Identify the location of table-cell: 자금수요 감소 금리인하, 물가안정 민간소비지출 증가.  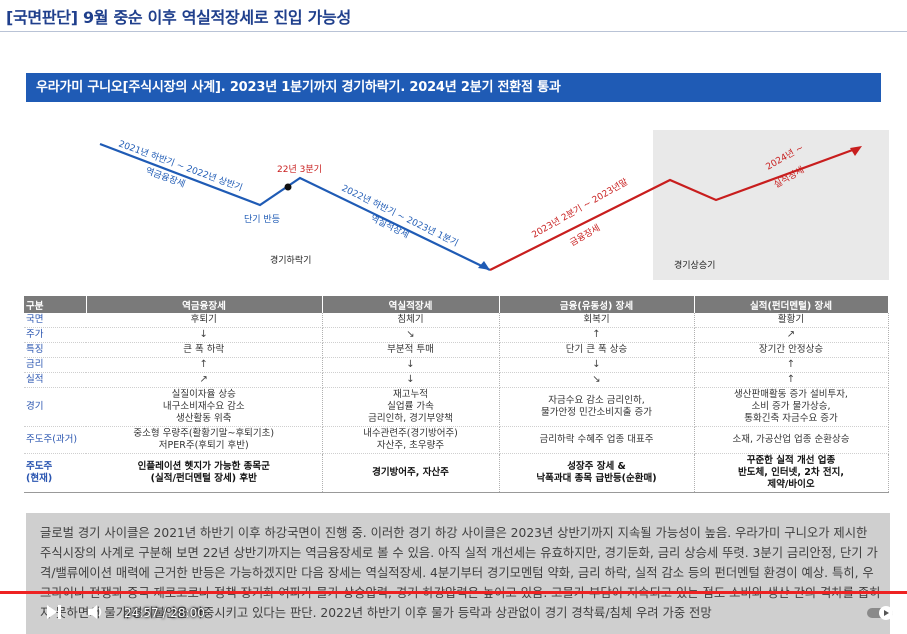
(597, 407).